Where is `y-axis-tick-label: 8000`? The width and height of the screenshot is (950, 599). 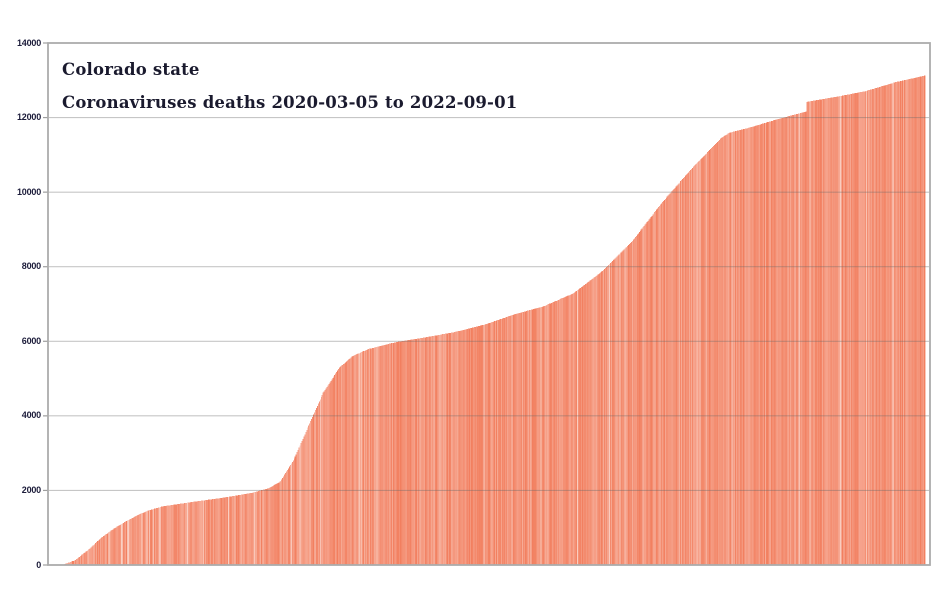 y-axis-tick-label: 8000 is located at coordinates (31, 266).